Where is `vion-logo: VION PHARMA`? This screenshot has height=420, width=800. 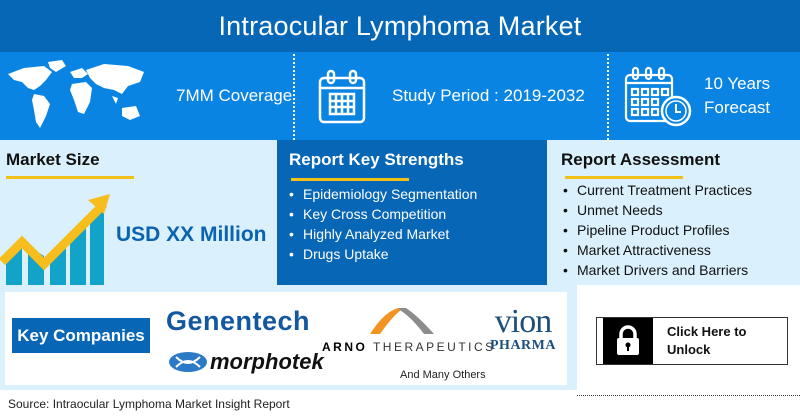 vion-logo: VION PHARMA is located at coordinates (523, 328).